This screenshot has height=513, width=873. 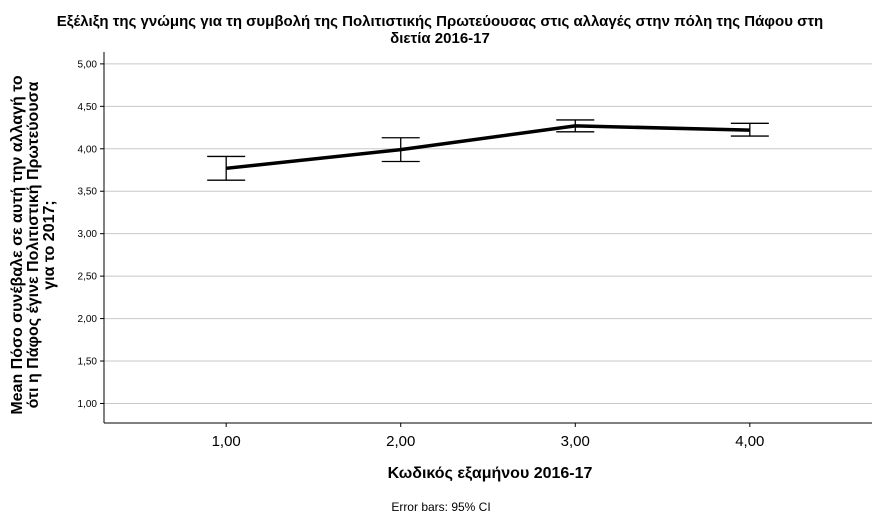 What do you see at coordinates (749, 441) in the screenshot?
I see `x-tick-label: 4,00` at bounding box center [749, 441].